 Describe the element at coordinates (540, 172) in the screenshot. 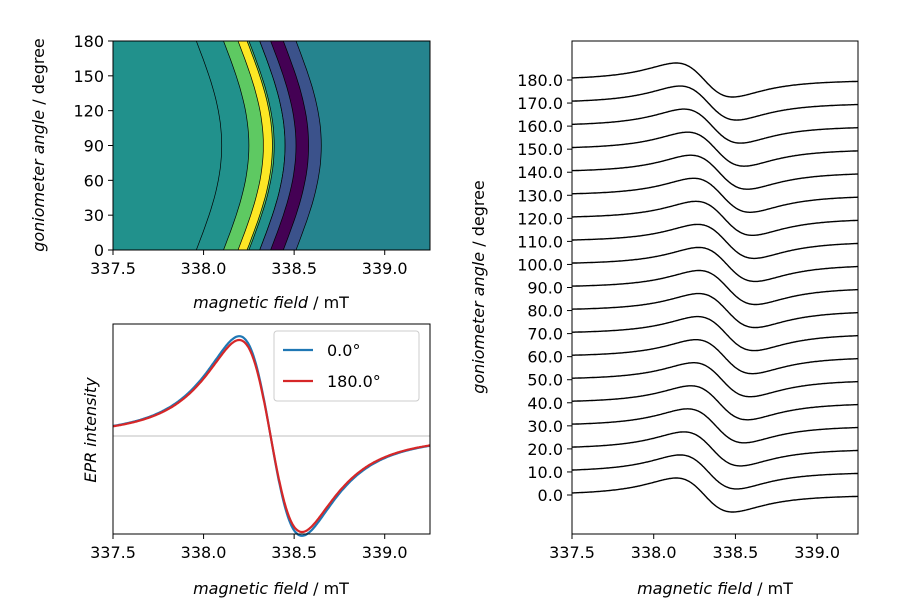

I see `stacked-y-tick-label: 140.0` at that location.